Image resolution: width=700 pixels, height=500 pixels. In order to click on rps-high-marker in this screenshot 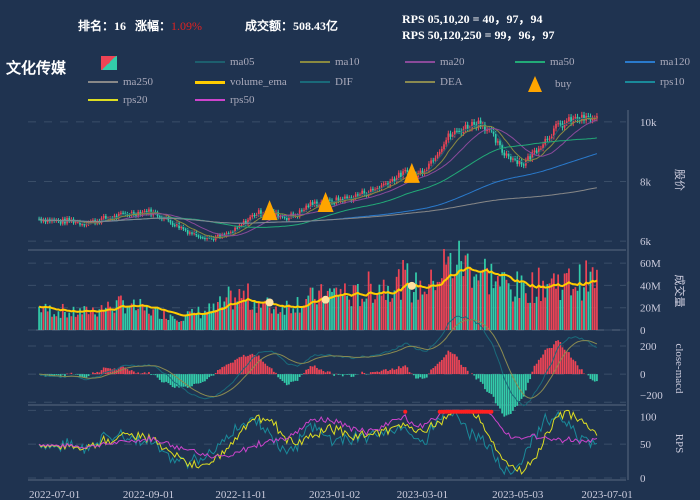, I will do `click(491, 411)`.